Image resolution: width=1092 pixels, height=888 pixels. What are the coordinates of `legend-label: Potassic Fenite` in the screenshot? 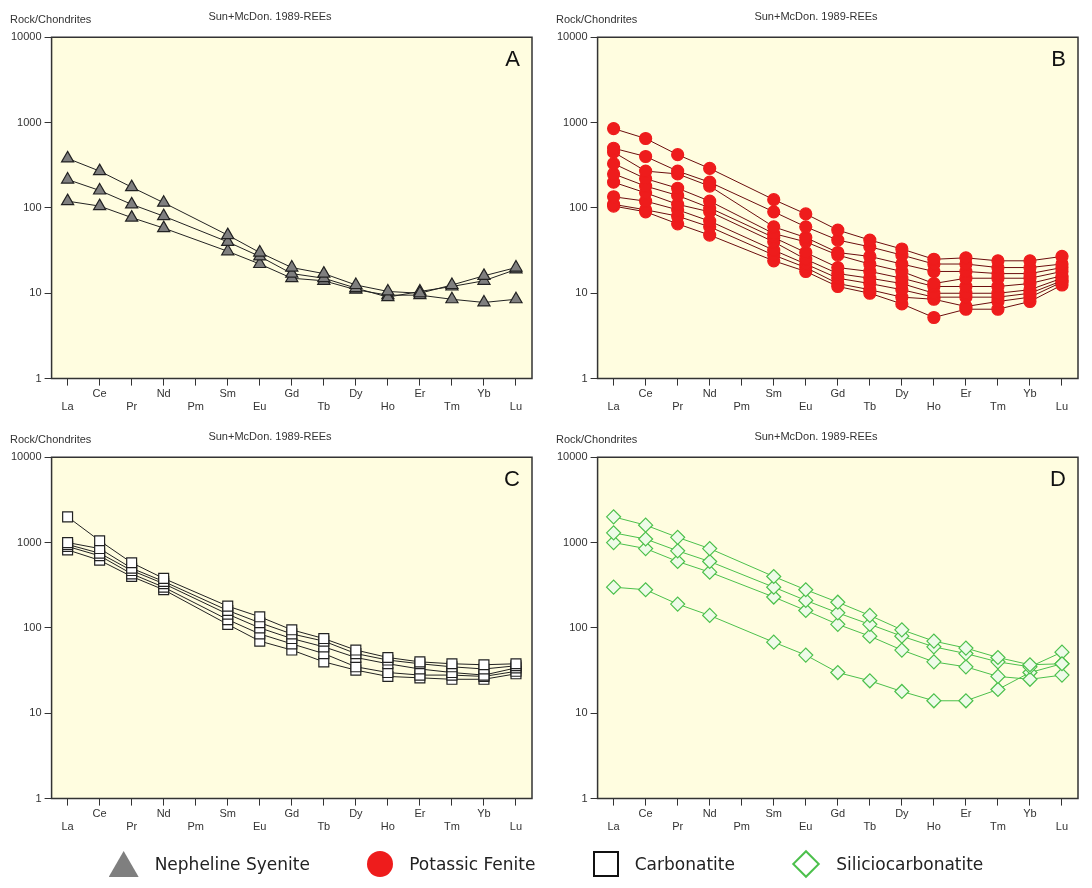 It's located at (472, 864).